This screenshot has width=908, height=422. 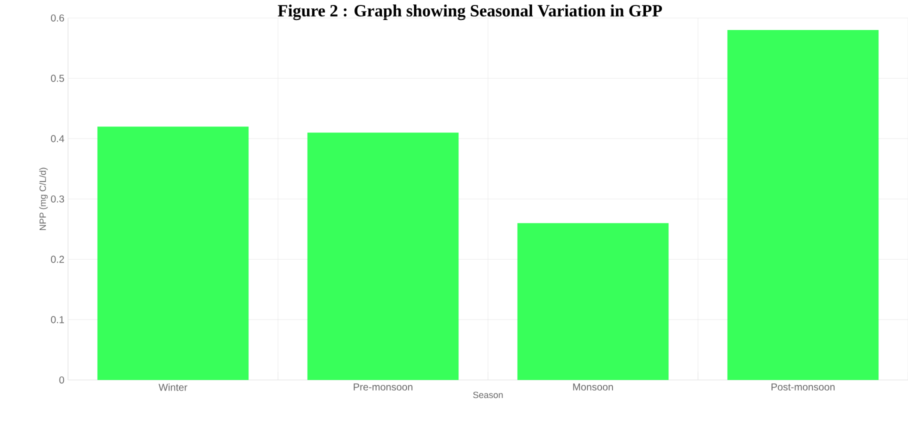 What do you see at coordinates (383, 387) in the screenshot?
I see `x-tick-label: Pre-monsoon` at bounding box center [383, 387].